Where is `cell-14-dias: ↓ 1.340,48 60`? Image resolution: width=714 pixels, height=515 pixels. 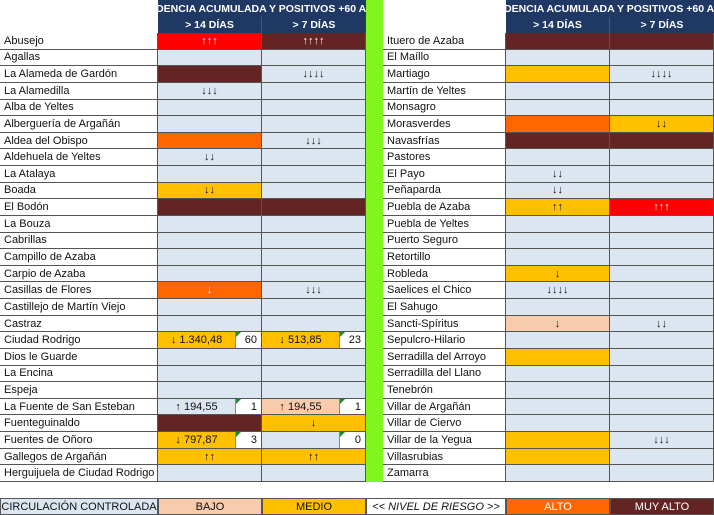 cell-14-dias: ↓ 1.340,48 60 is located at coordinates (210, 340).